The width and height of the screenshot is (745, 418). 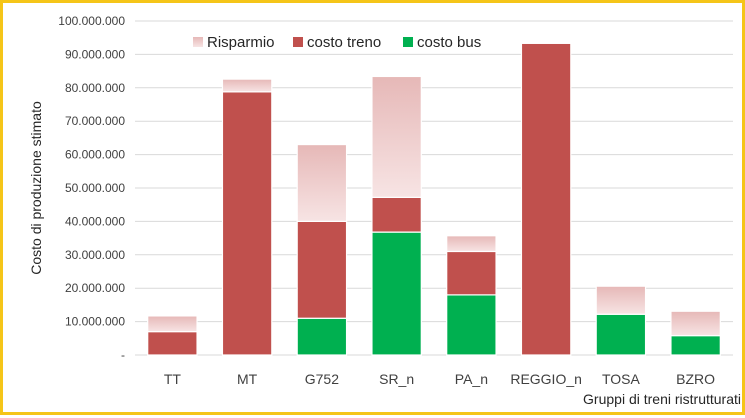 I want to click on y-tick-label: 60.000.000, so click(x=95, y=155).